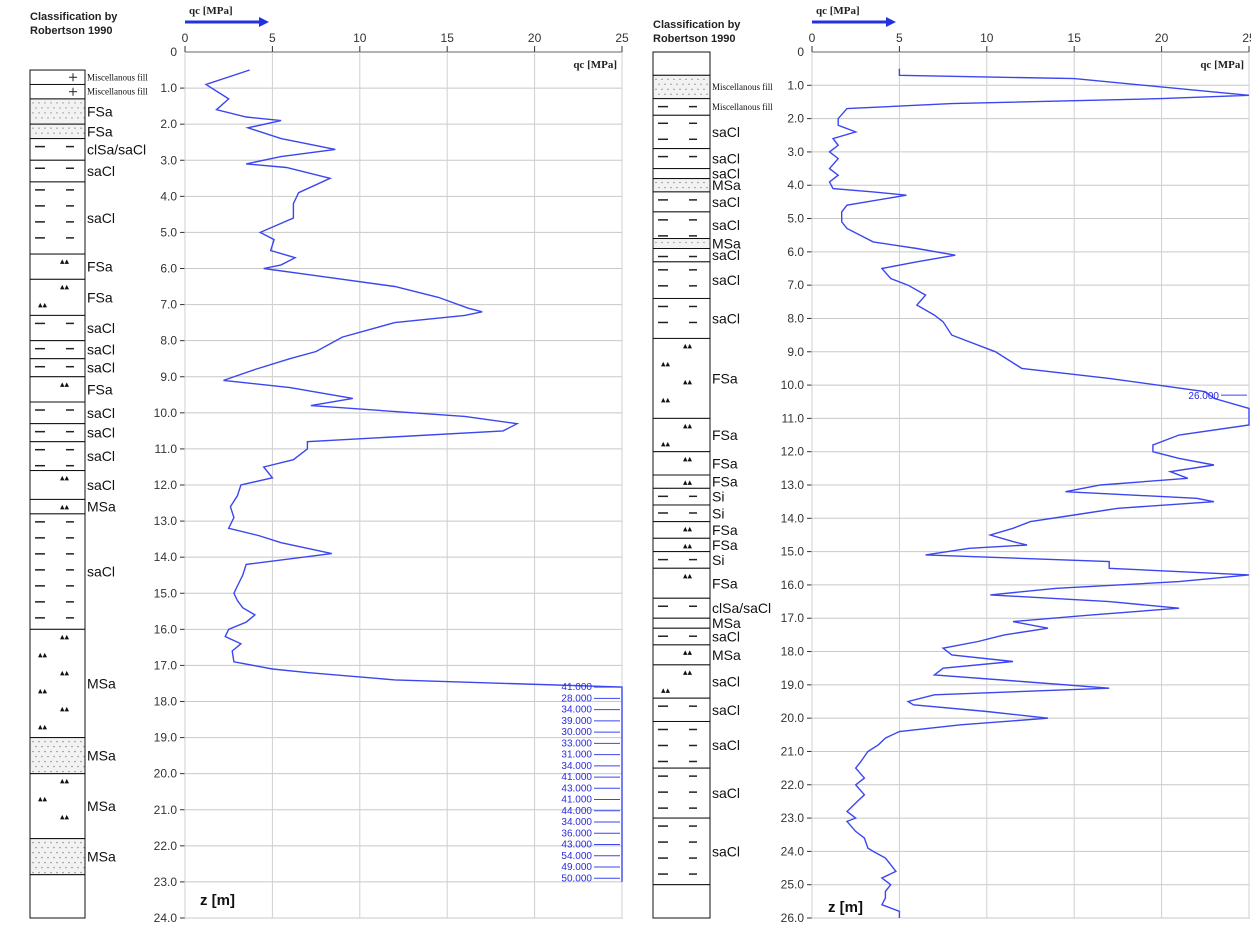 Image resolution: width=1251 pixels, height=928 pixels. What do you see at coordinates (535, 38) in the screenshot?
I see `x-tick-label: 20` at bounding box center [535, 38].